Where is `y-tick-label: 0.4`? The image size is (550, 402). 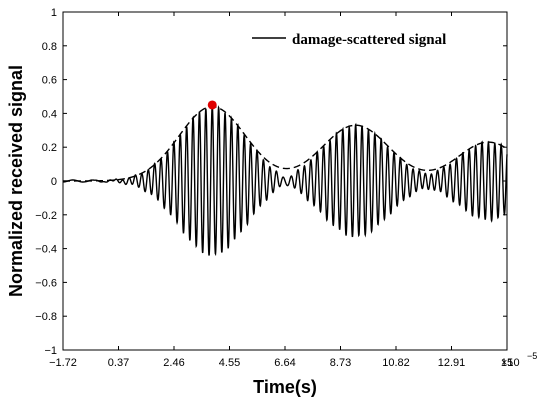 y-tick-label: 0.4 is located at coordinates (49, 114).